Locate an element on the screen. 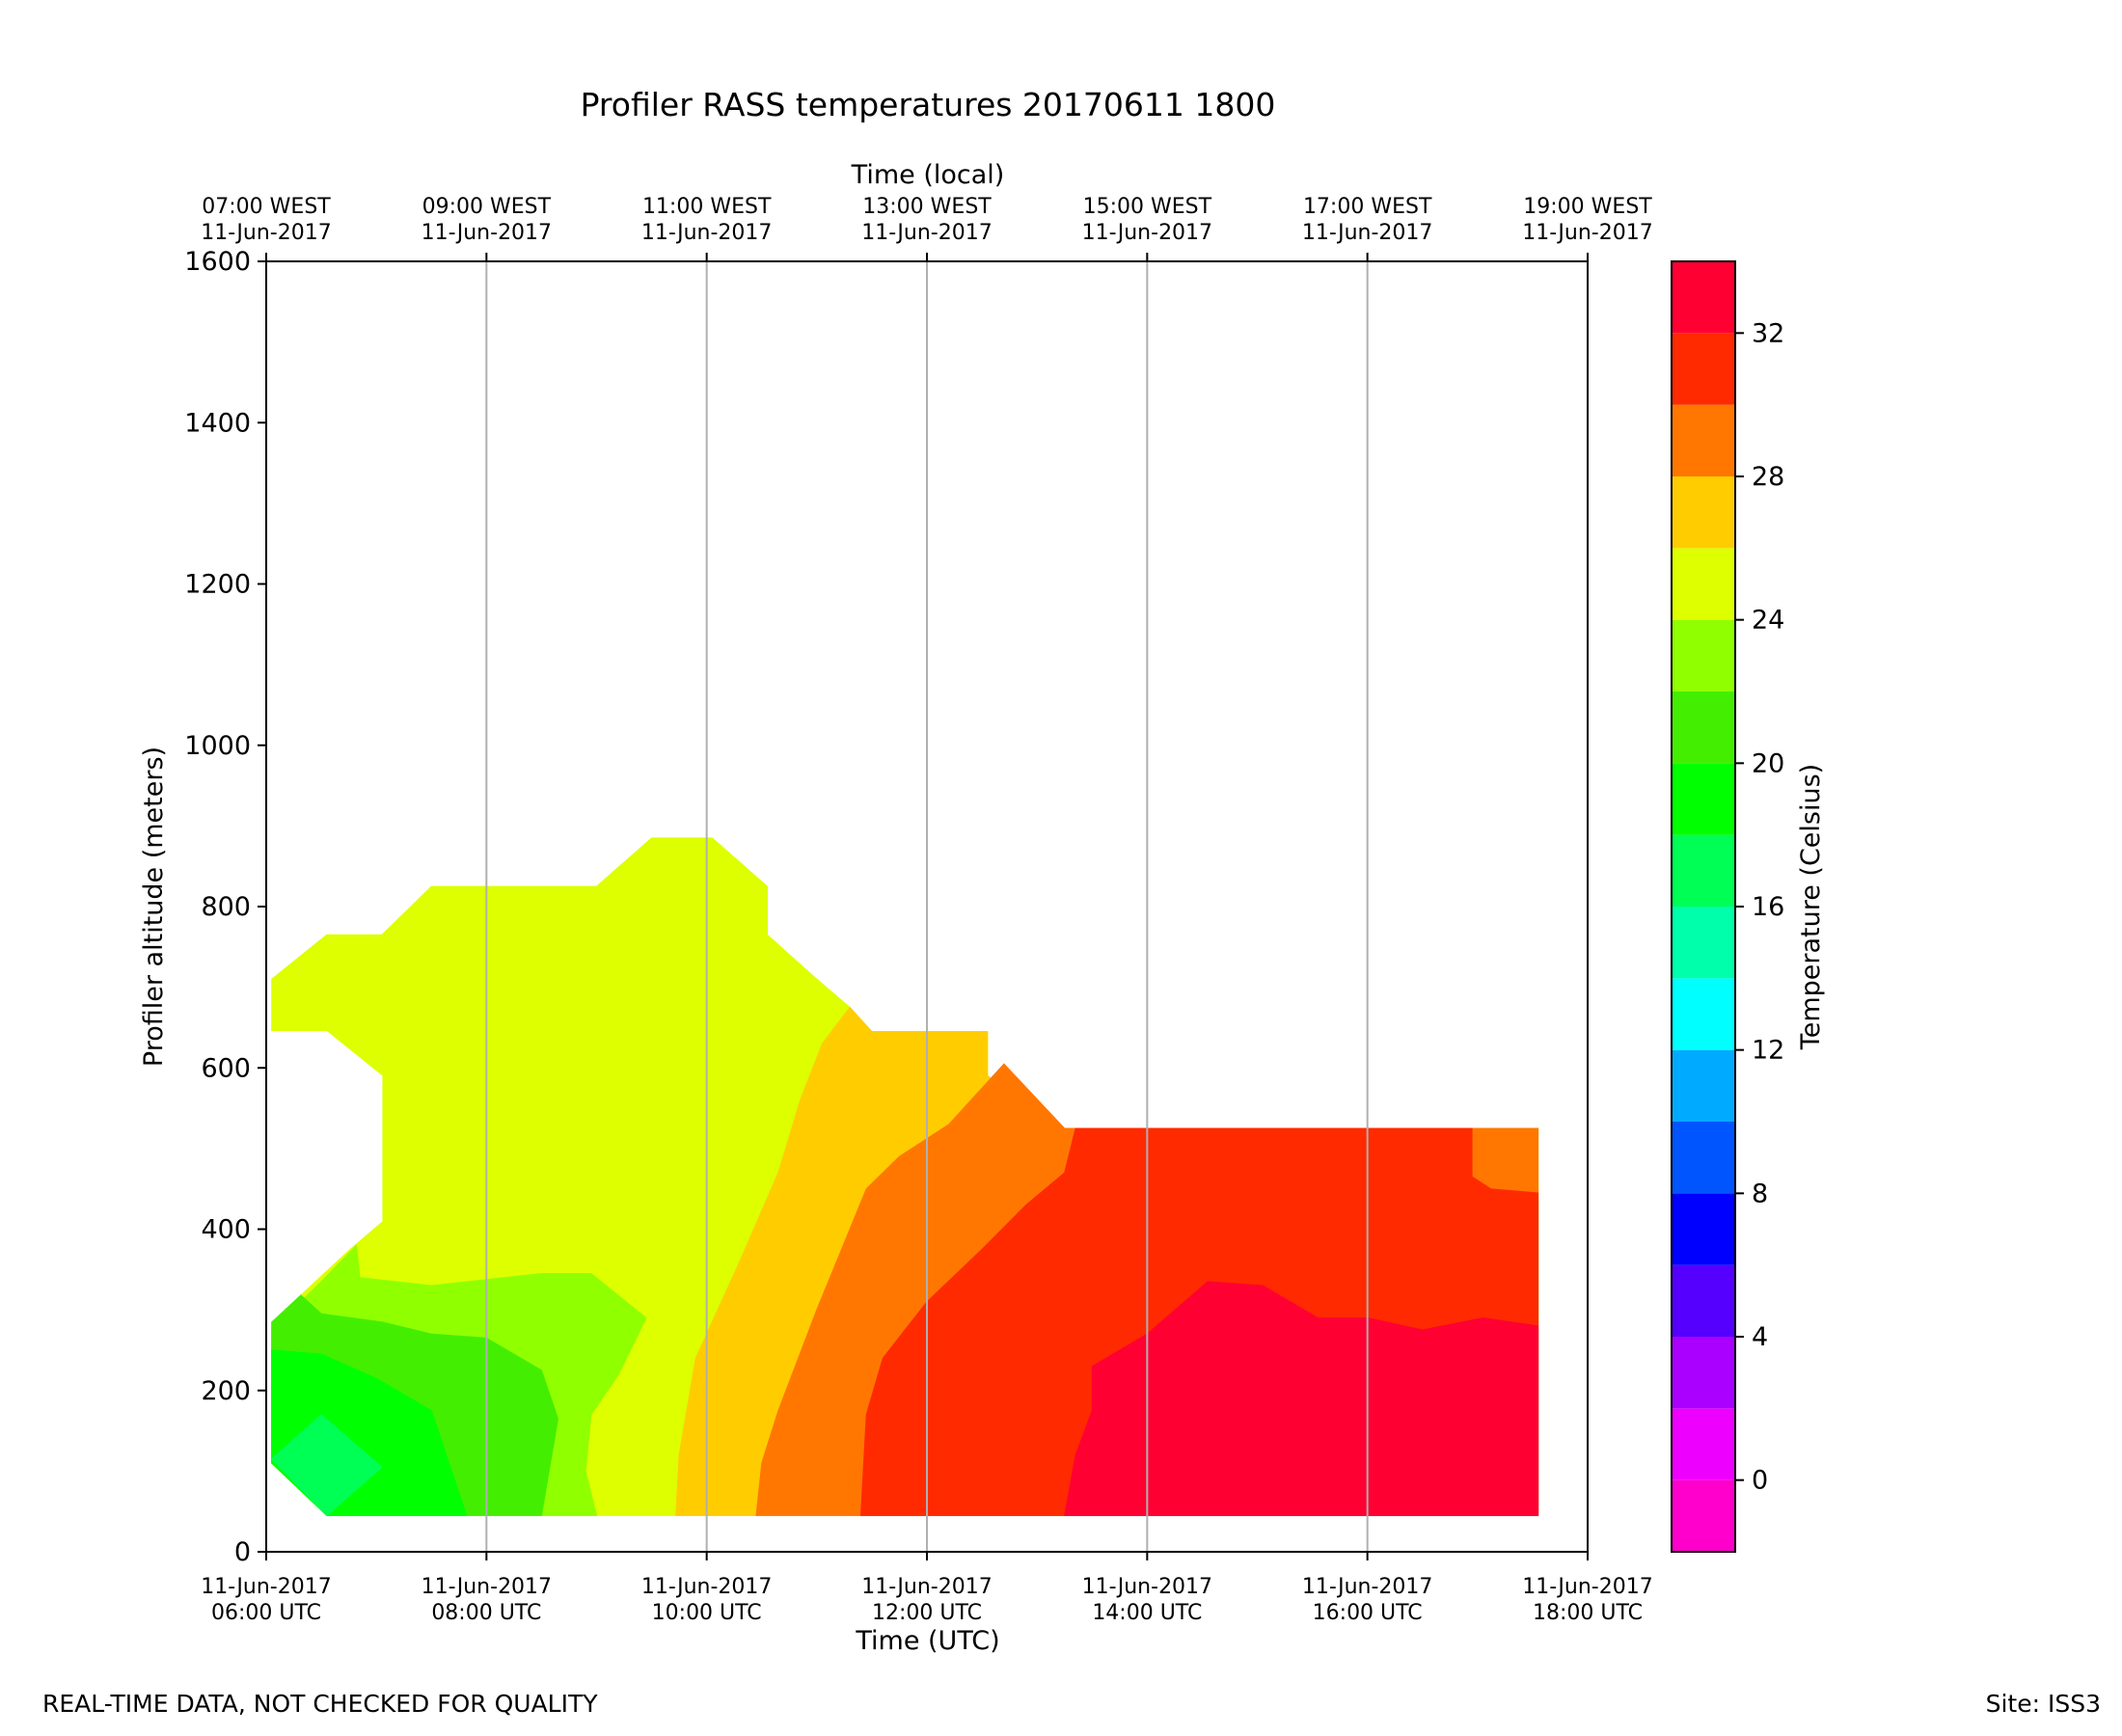  y-axis-ticks: 0 200 400 600 800 1000 1200 1400 1600 is located at coordinates (225, 907).